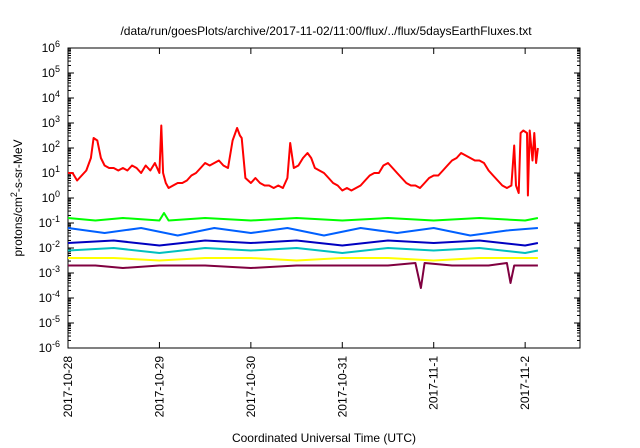  What do you see at coordinates (159, 387) in the screenshot?
I see `x-tick-label: 2017-10-29` at bounding box center [159, 387].